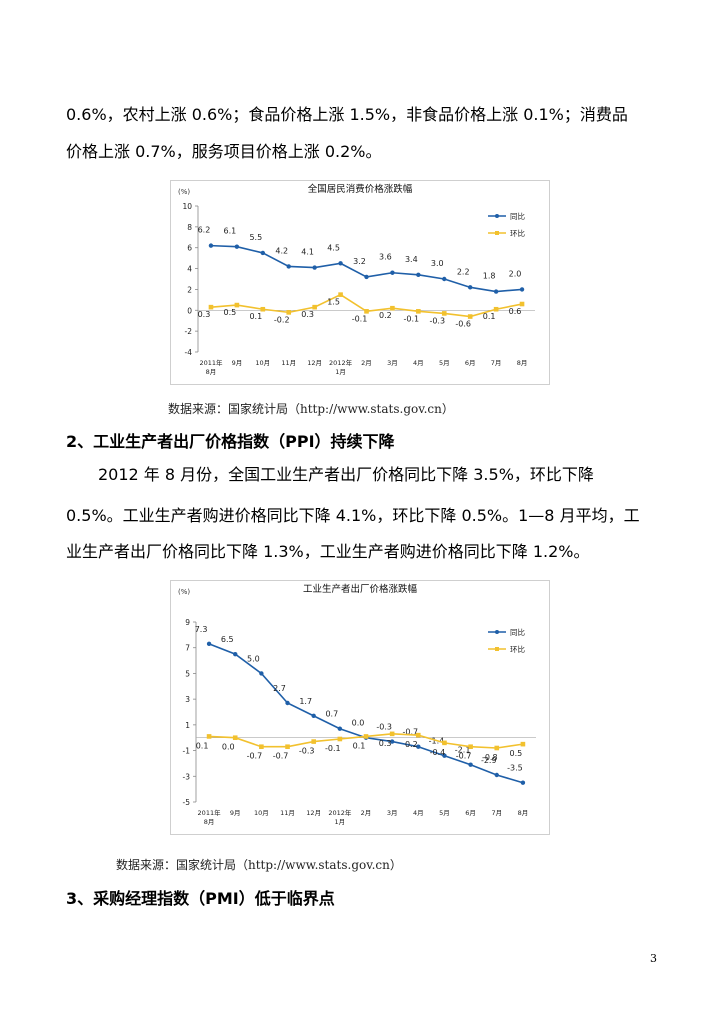 Image resolution: width=724 pixels, height=1024 pixels. What do you see at coordinates (189, 248) in the screenshot?
I see `y-tick-label: 6` at bounding box center [189, 248].